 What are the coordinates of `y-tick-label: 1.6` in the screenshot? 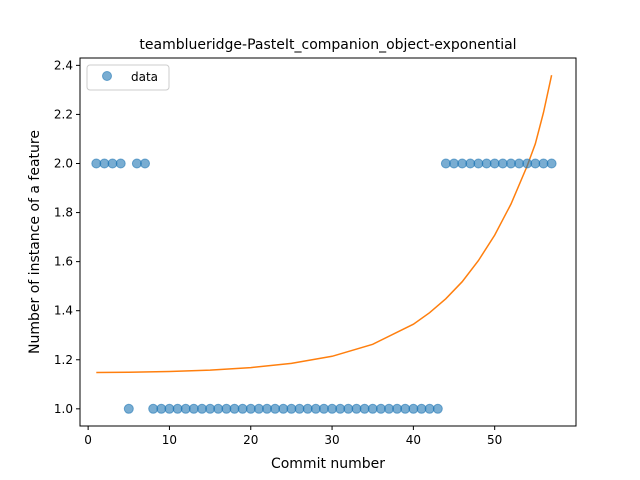 It's located at (63, 262).